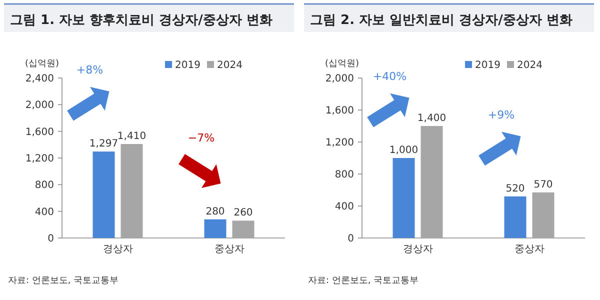 Image resolution: width=600 pixels, height=300 pixels. What do you see at coordinates (141, 20) in the screenshot?
I see `chart-title: 그림 1. 자보 향후치료비 경상자/중상자 변화` at bounding box center [141, 20].